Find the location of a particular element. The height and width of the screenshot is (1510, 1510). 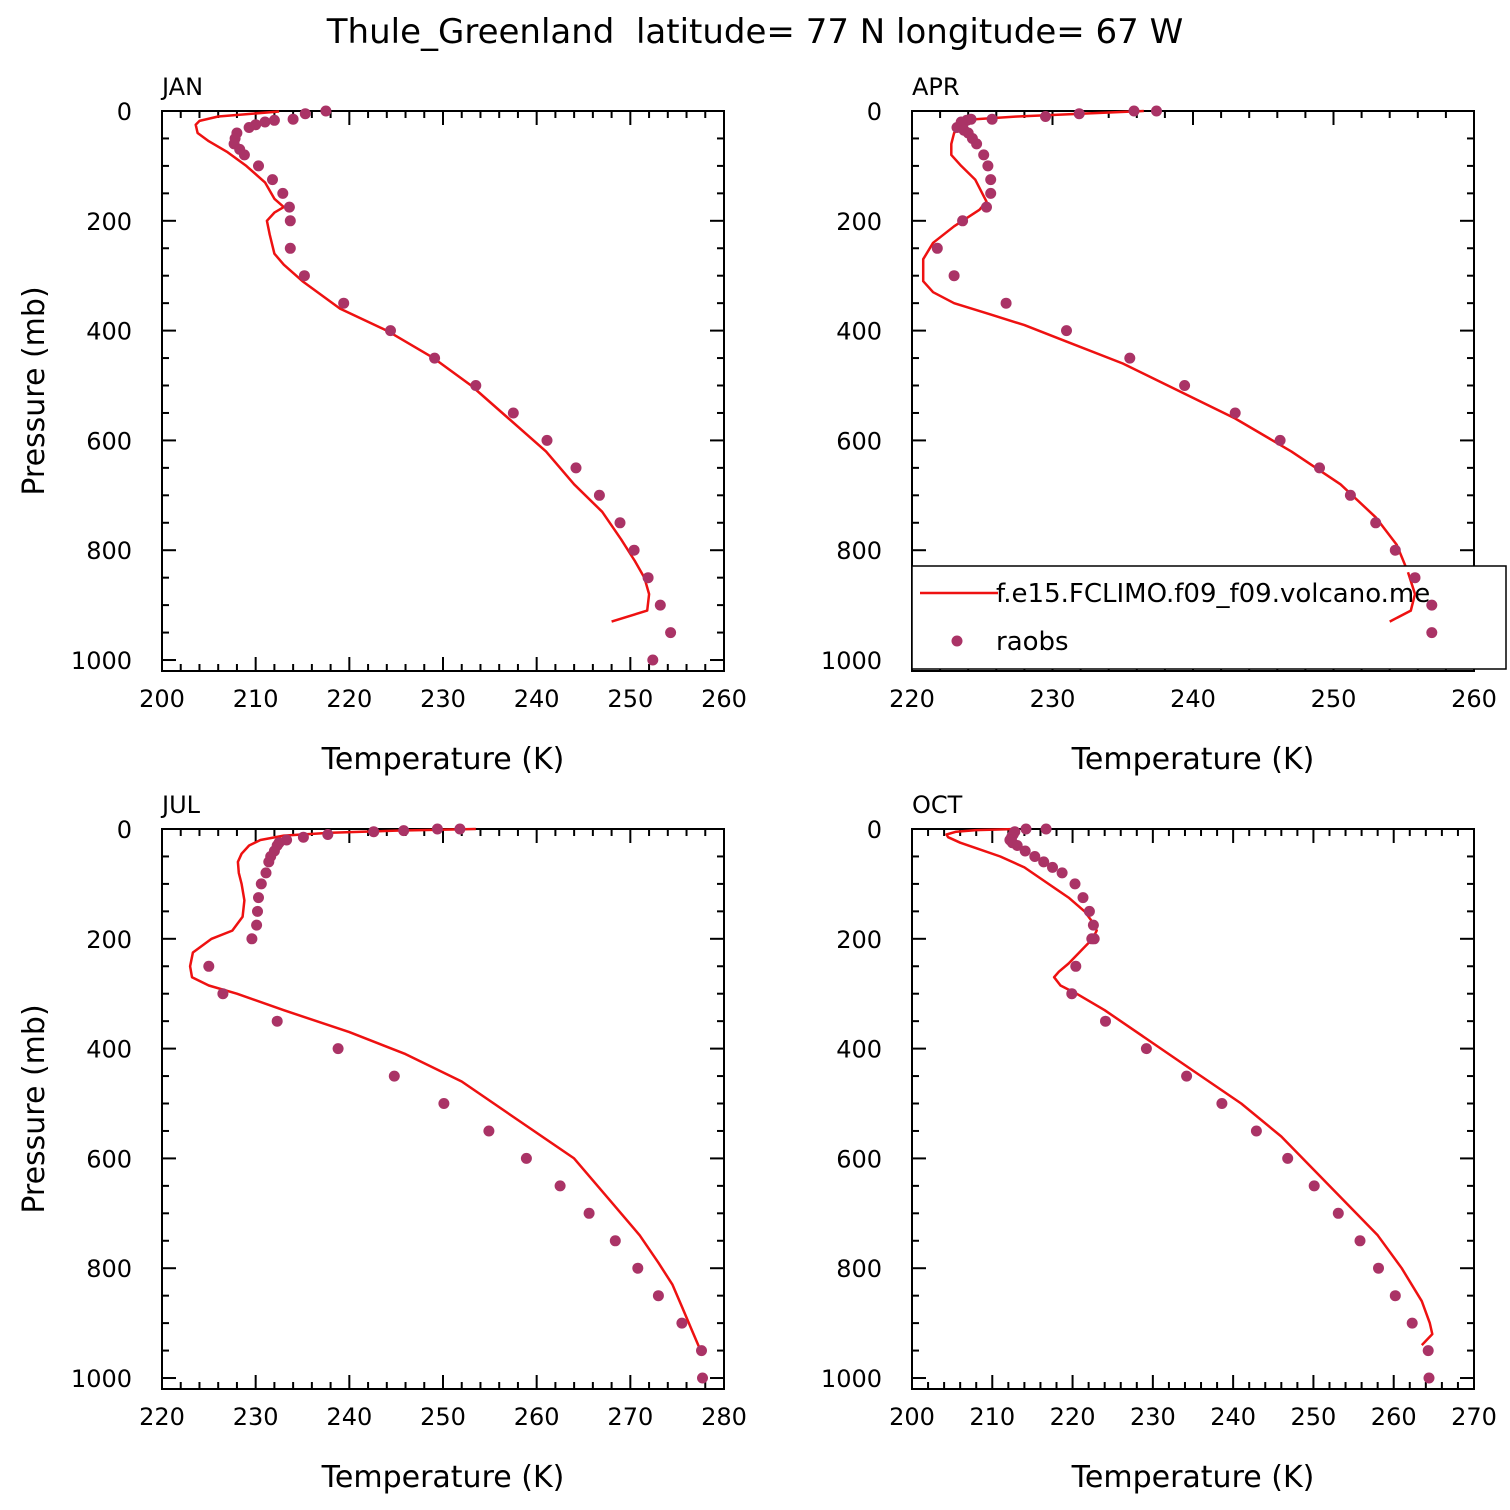

panel-label: APR is located at coordinates (936, 87).